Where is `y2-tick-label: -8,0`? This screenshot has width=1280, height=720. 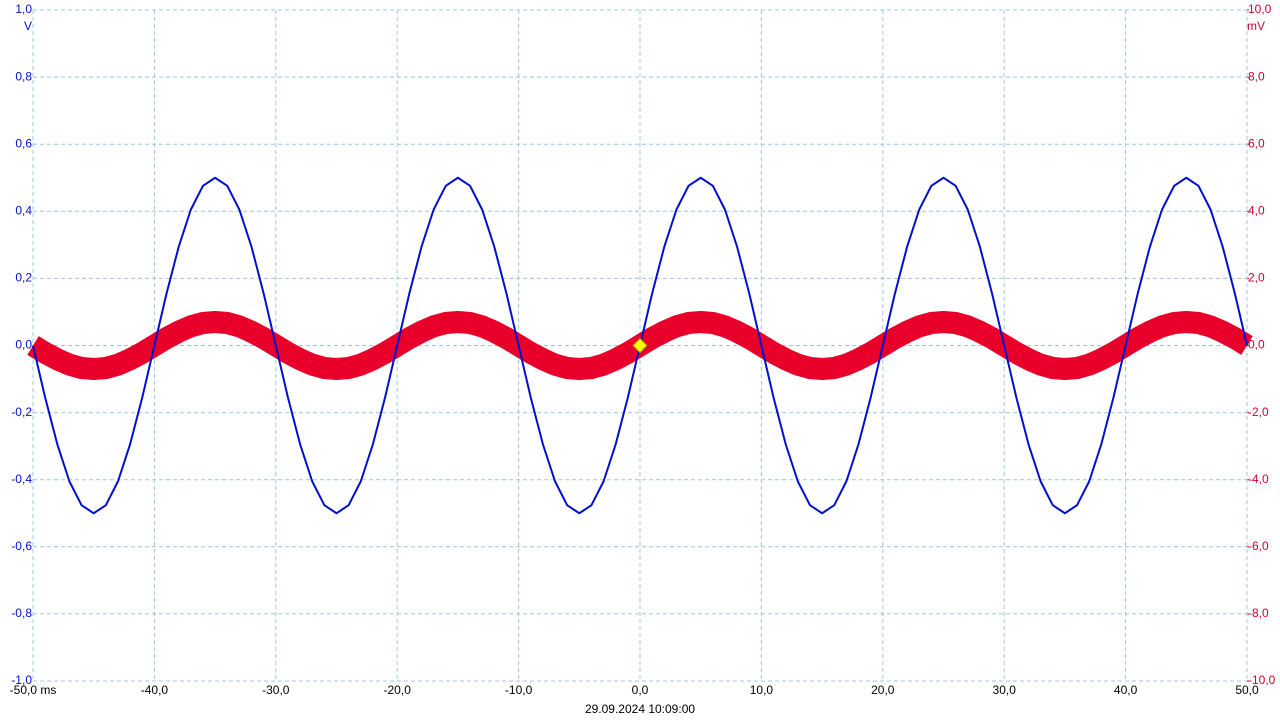 y2-tick-label: -8,0 is located at coordinates (1258, 613).